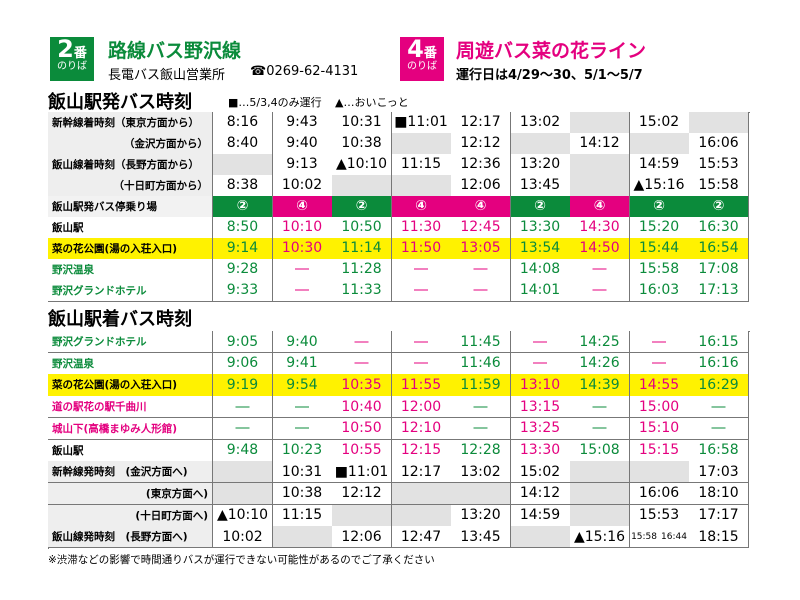 The height and width of the screenshot is (600, 800). I want to click on time-cell: 14:59, so click(659, 165).